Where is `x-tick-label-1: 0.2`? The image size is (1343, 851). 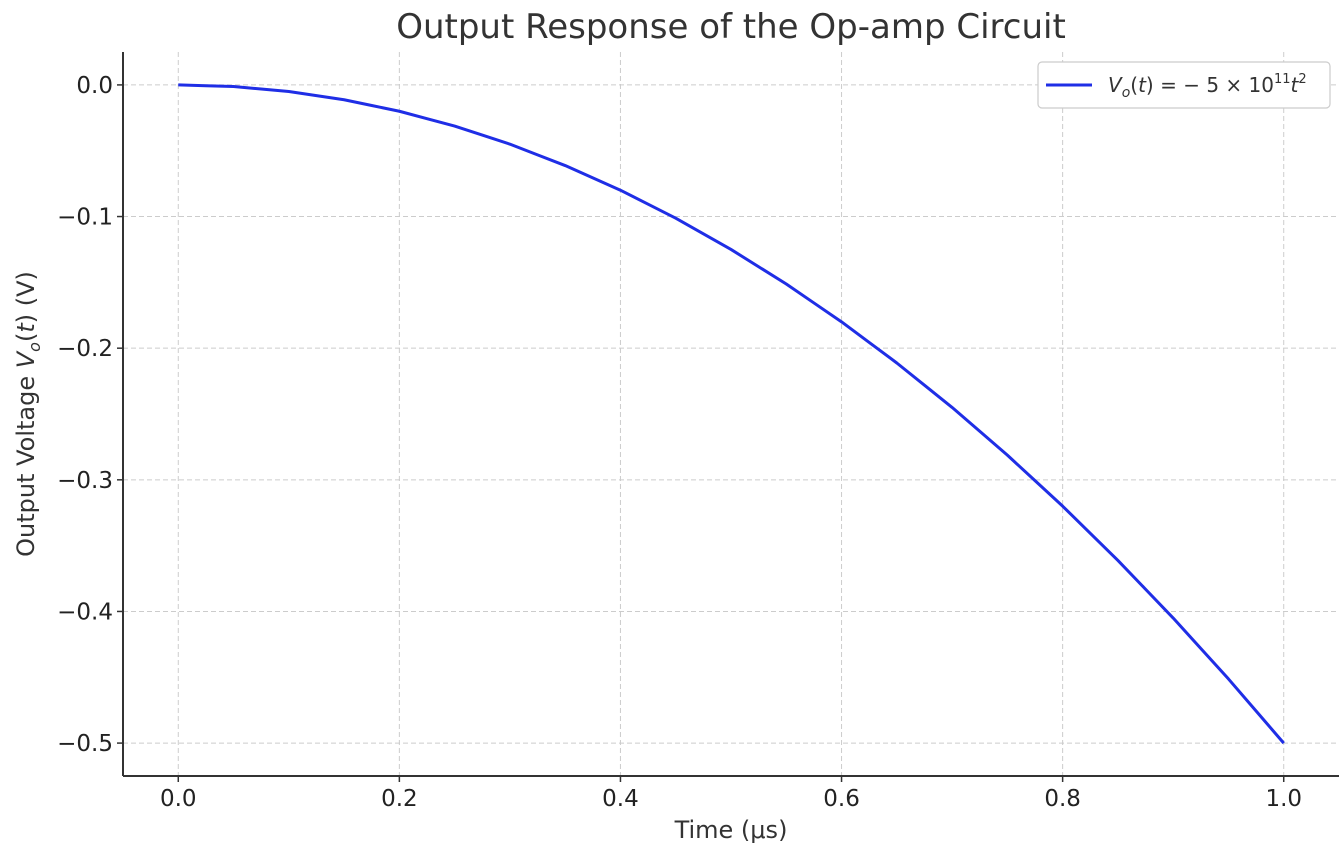 x-tick-label-1: 0.2 is located at coordinates (399, 799).